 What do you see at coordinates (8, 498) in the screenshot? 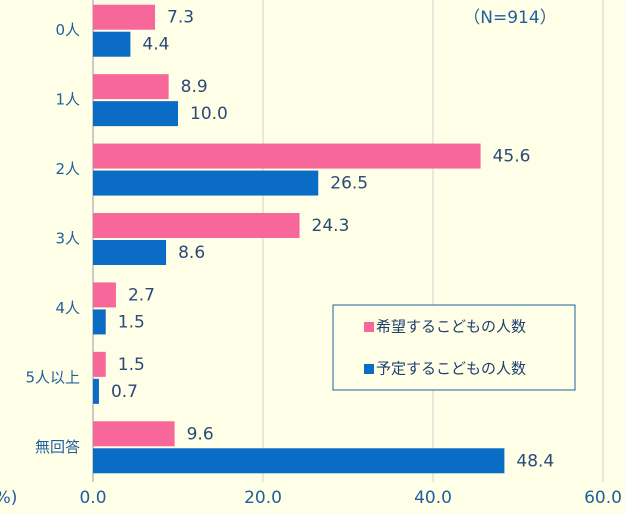
I see `x-axis-label: (%)` at bounding box center [8, 498].